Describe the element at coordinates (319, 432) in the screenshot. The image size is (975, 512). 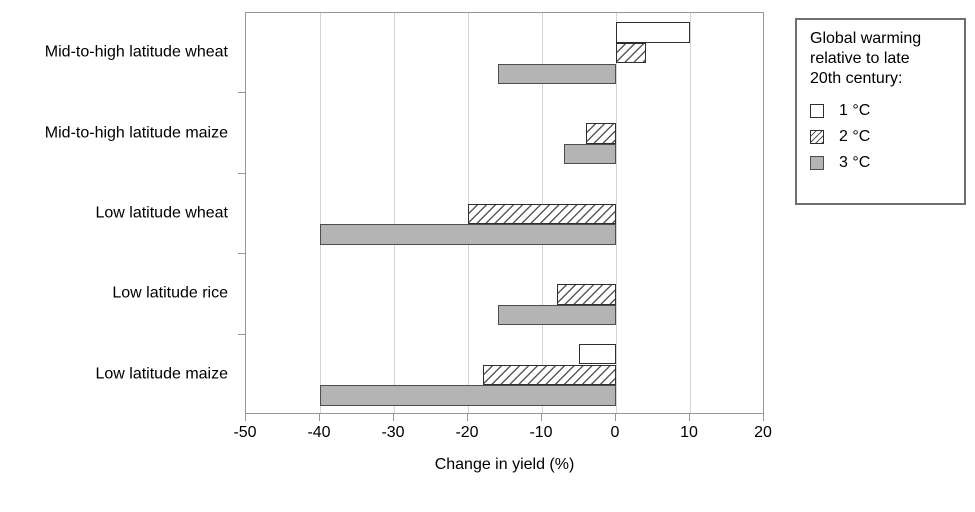
I see `x-tick-label: -40` at that location.